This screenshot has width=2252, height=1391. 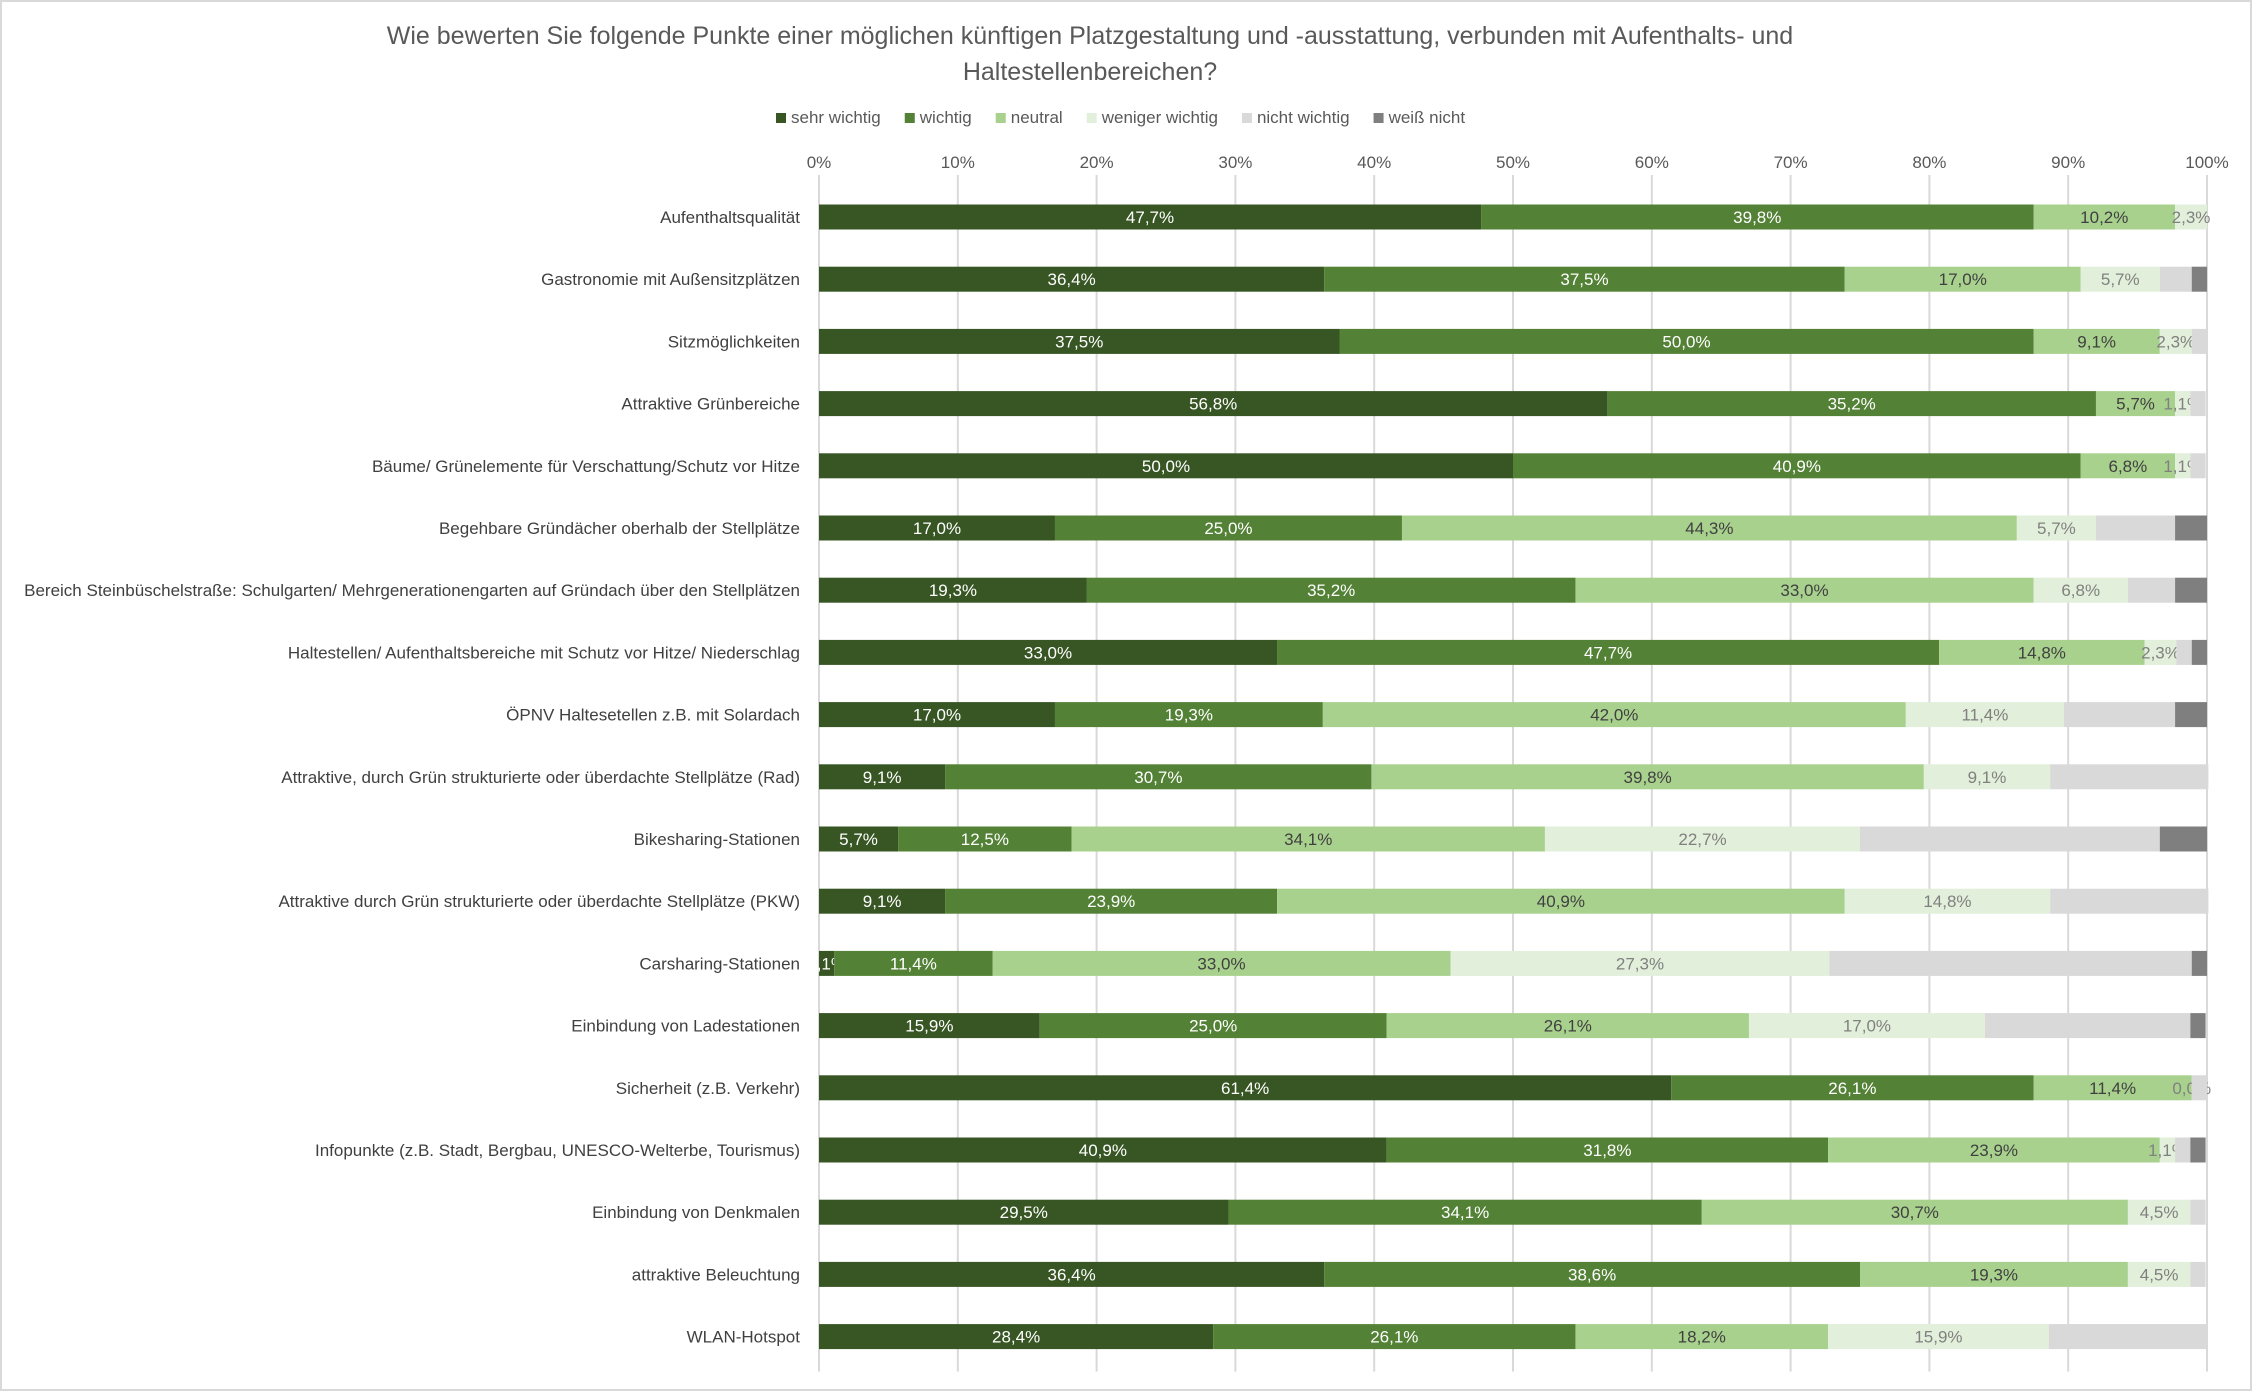 What do you see at coordinates (670, 279) in the screenshot?
I see `category-label: Gastronomie mit Außensitzplätzen` at bounding box center [670, 279].